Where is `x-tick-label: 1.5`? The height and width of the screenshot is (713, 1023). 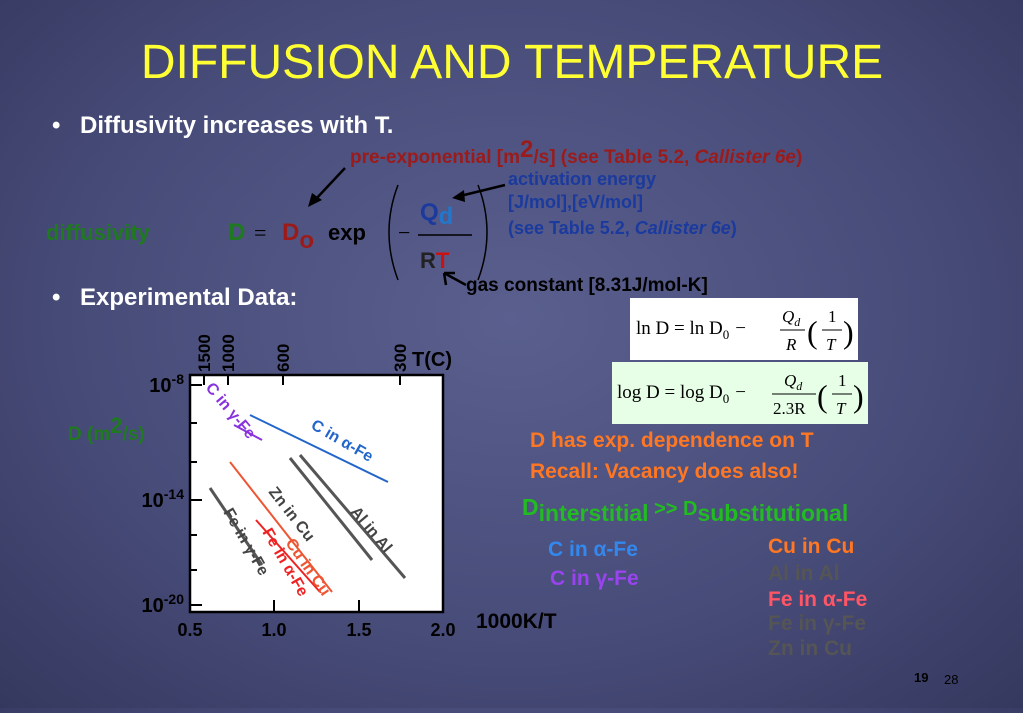
x-tick-label: 1.5 is located at coordinates (358, 630).